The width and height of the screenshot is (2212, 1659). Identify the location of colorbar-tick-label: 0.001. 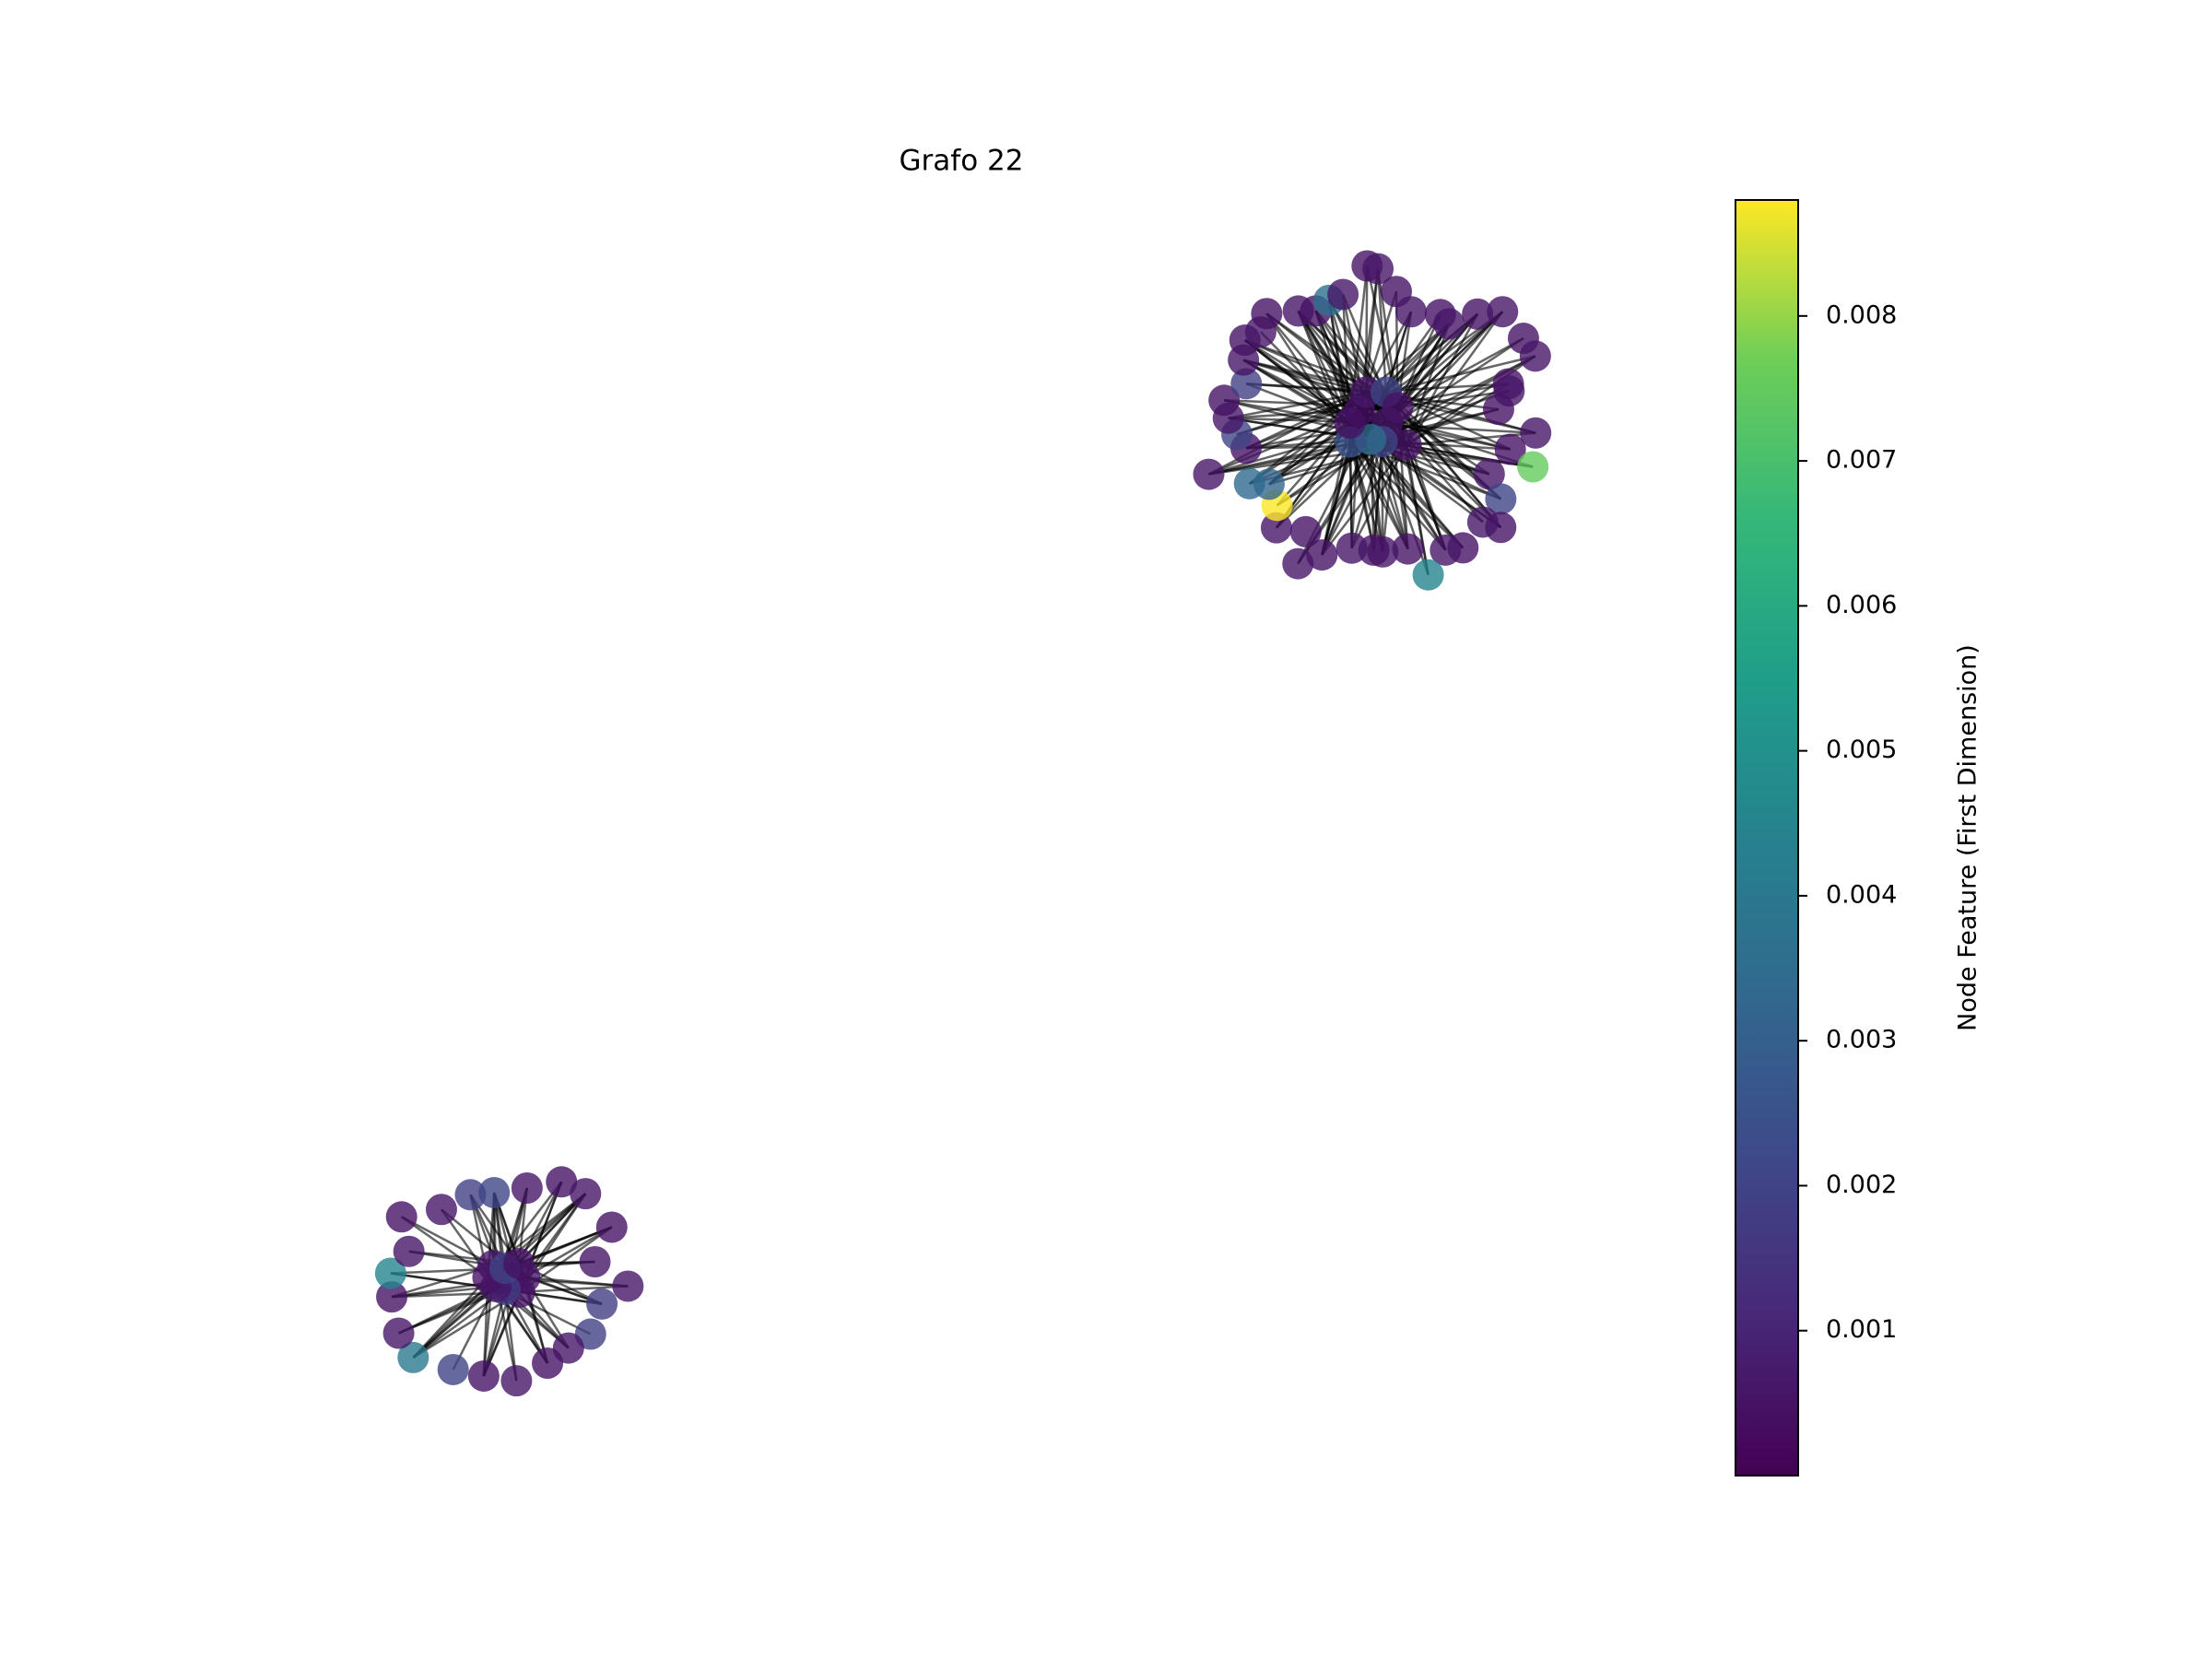
(1861, 1329).